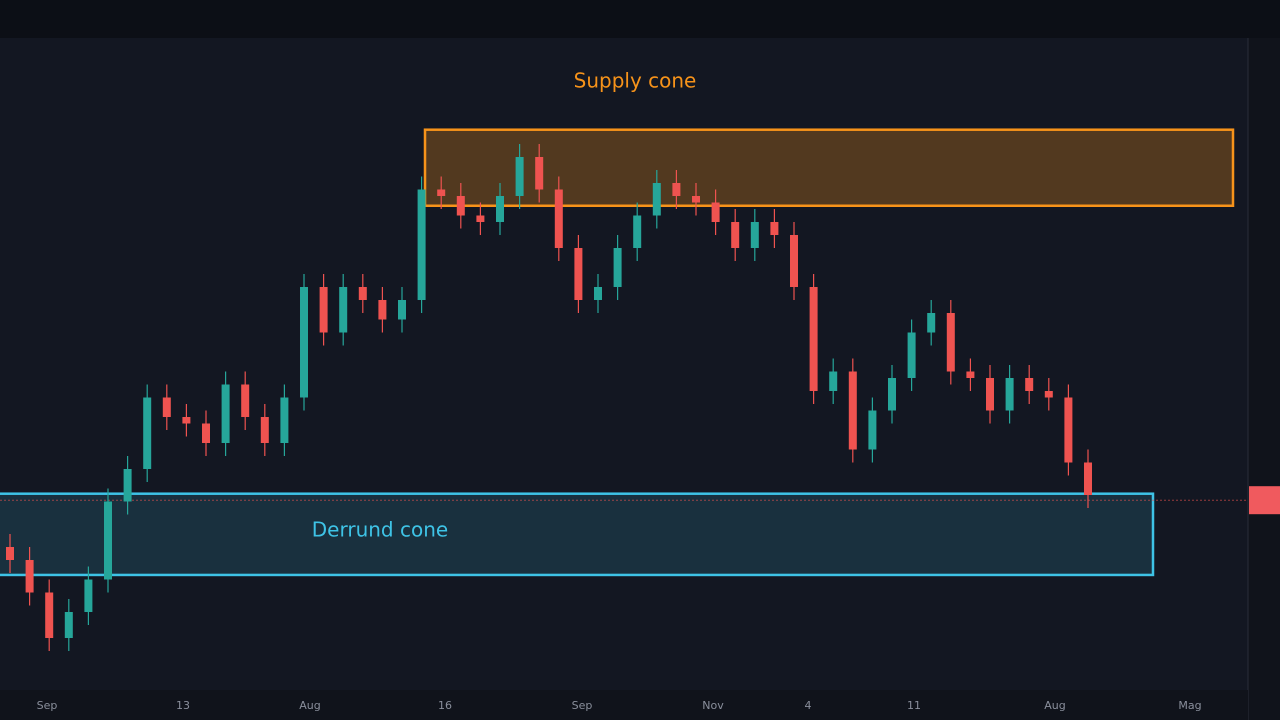 The image size is (1280, 720). What do you see at coordinates (914, 705) in the screenshot?
I see `x-tick-label: 11` at bounding box center [914, 705].